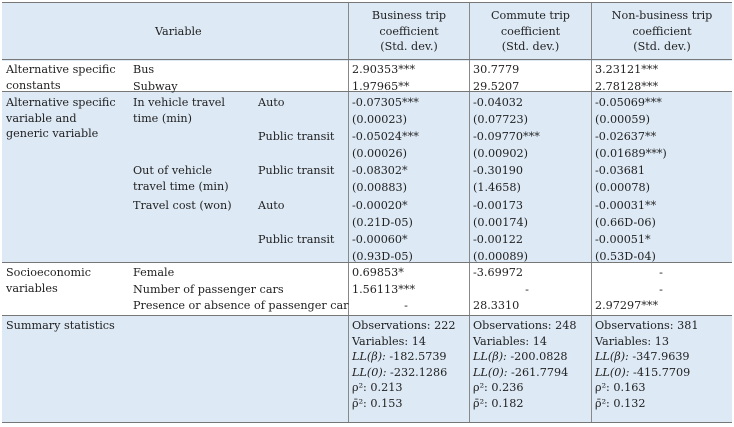  What do you see at coordinates (632, 341) in the screenshot?
I see `summary-vars: Variables: 13` at bounding box center [632, 341].